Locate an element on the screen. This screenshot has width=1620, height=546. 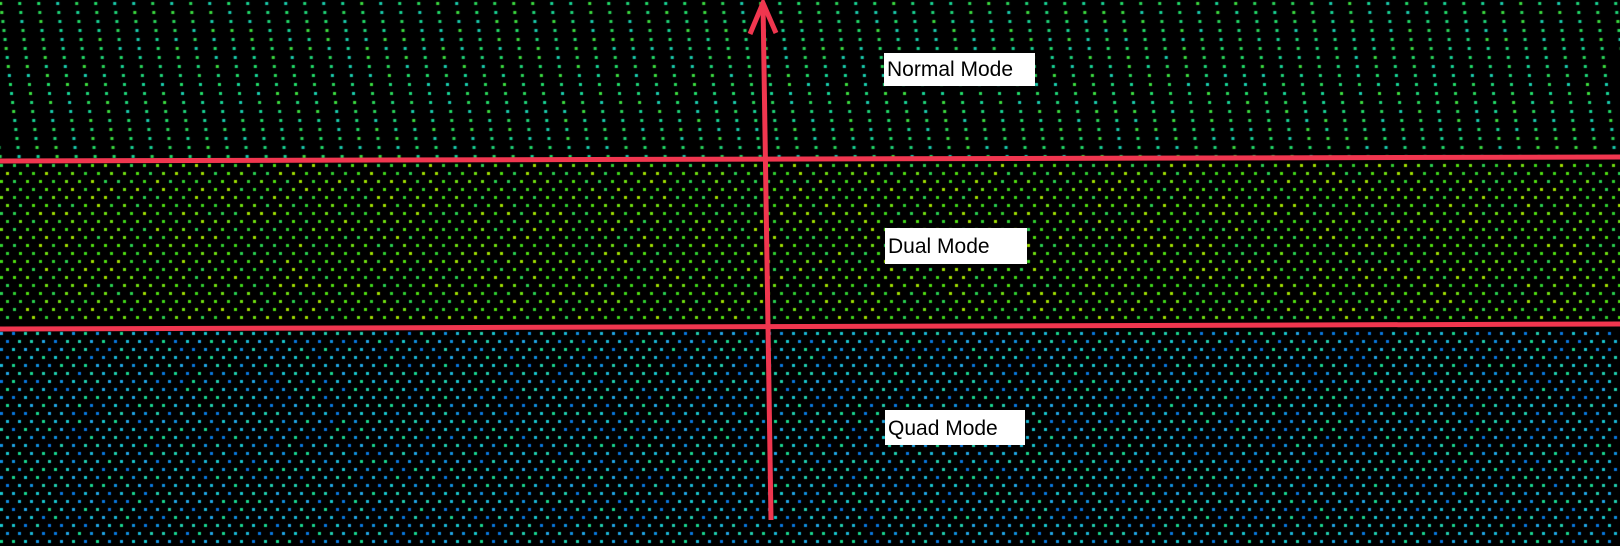
dual-mode-label: Dual Mode is located at coordinates (956, 246).